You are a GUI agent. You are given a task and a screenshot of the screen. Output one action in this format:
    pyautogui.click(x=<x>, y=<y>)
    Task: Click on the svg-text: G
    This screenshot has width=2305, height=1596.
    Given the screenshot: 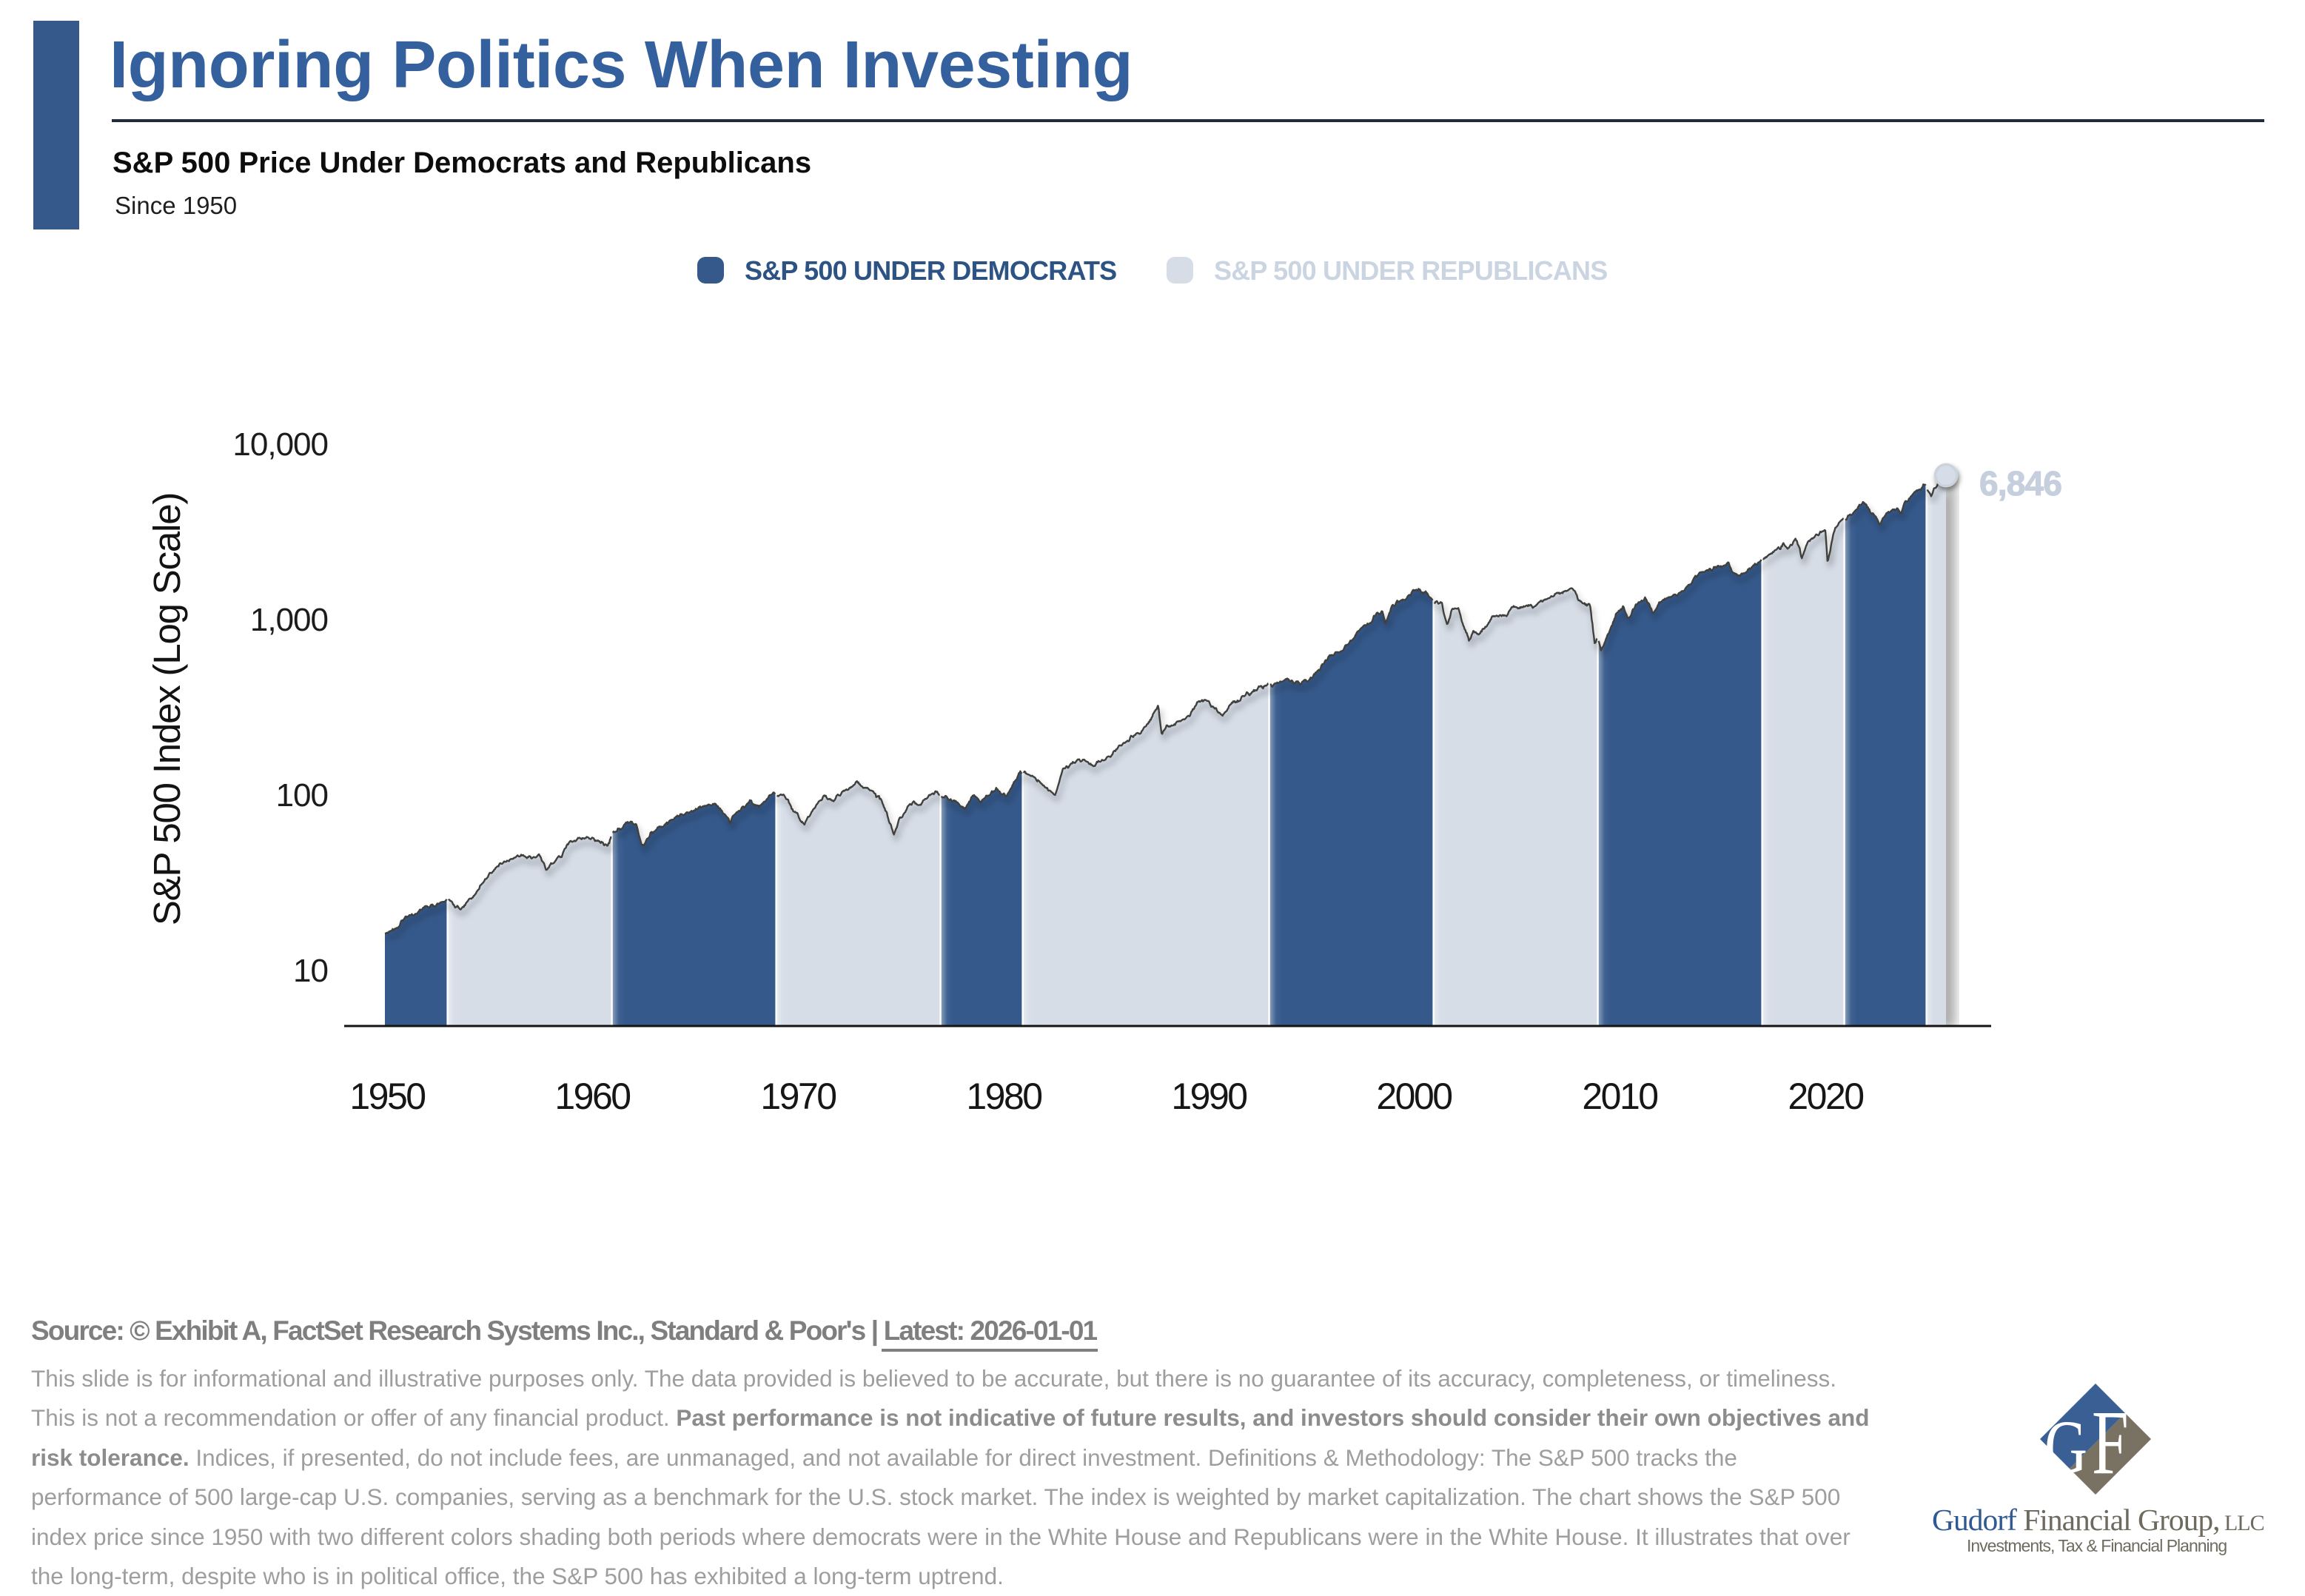 What is the action you would take?
    pyautogui.click(x=2065, y=1447)
    